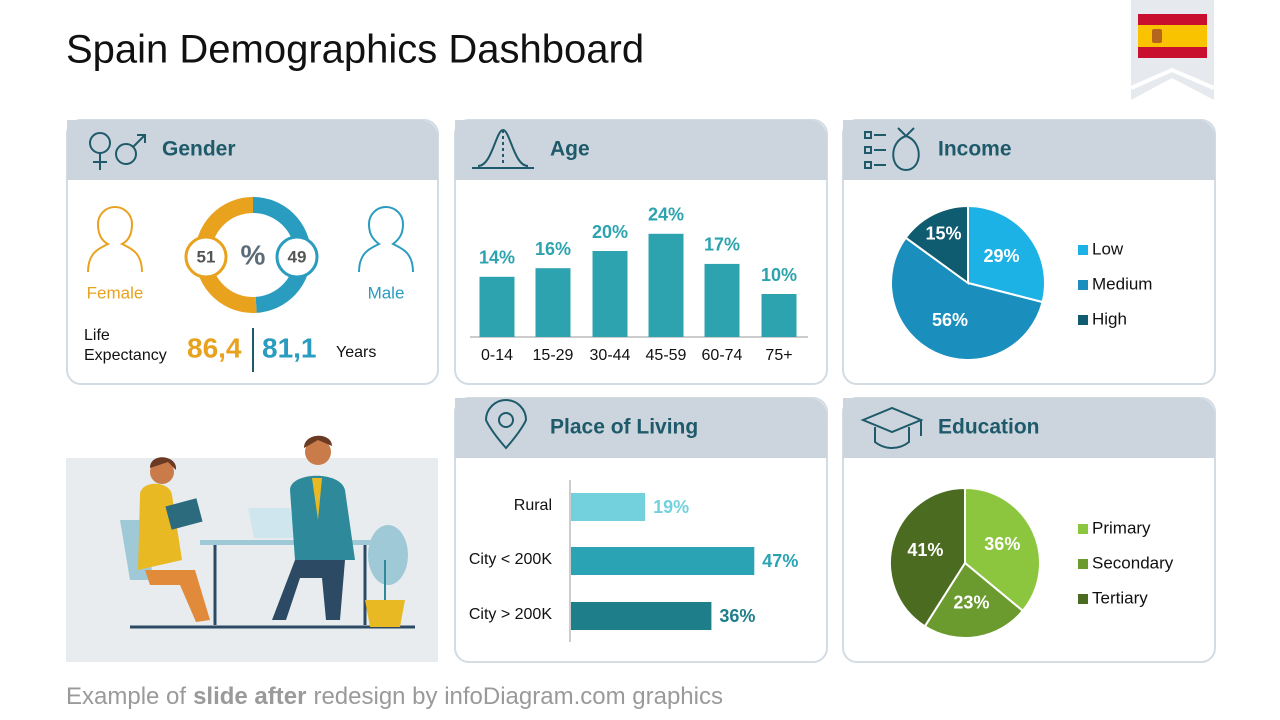 The height and width of the screenshot is (720, 1280). Describe the element at coordinates (518, 696) in the screenshot. I see `footer-text: redesign by infoDiagram.com graphics` at that location.